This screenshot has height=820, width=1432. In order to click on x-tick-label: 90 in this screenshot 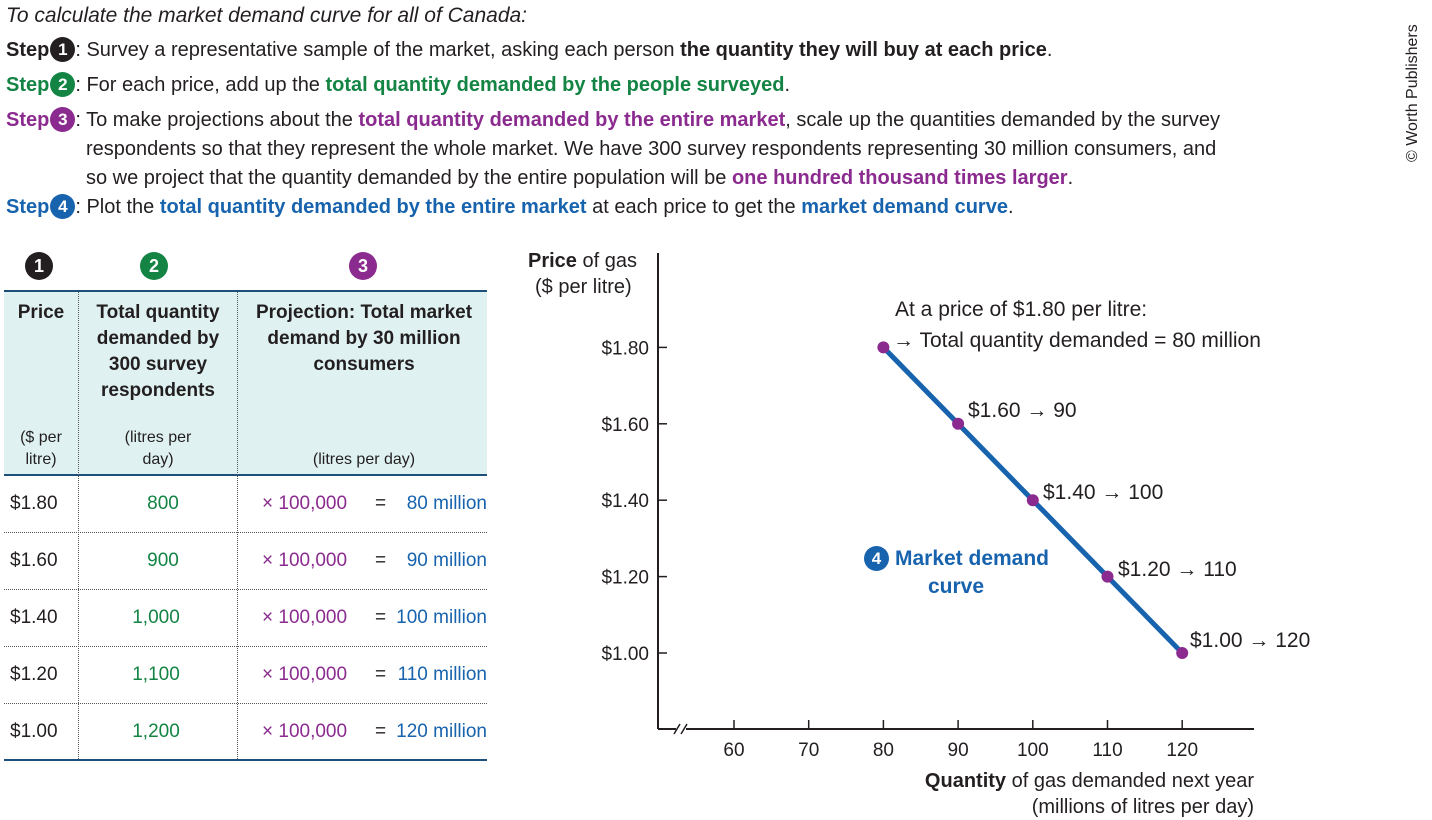, I will do `click(958, 750)`.